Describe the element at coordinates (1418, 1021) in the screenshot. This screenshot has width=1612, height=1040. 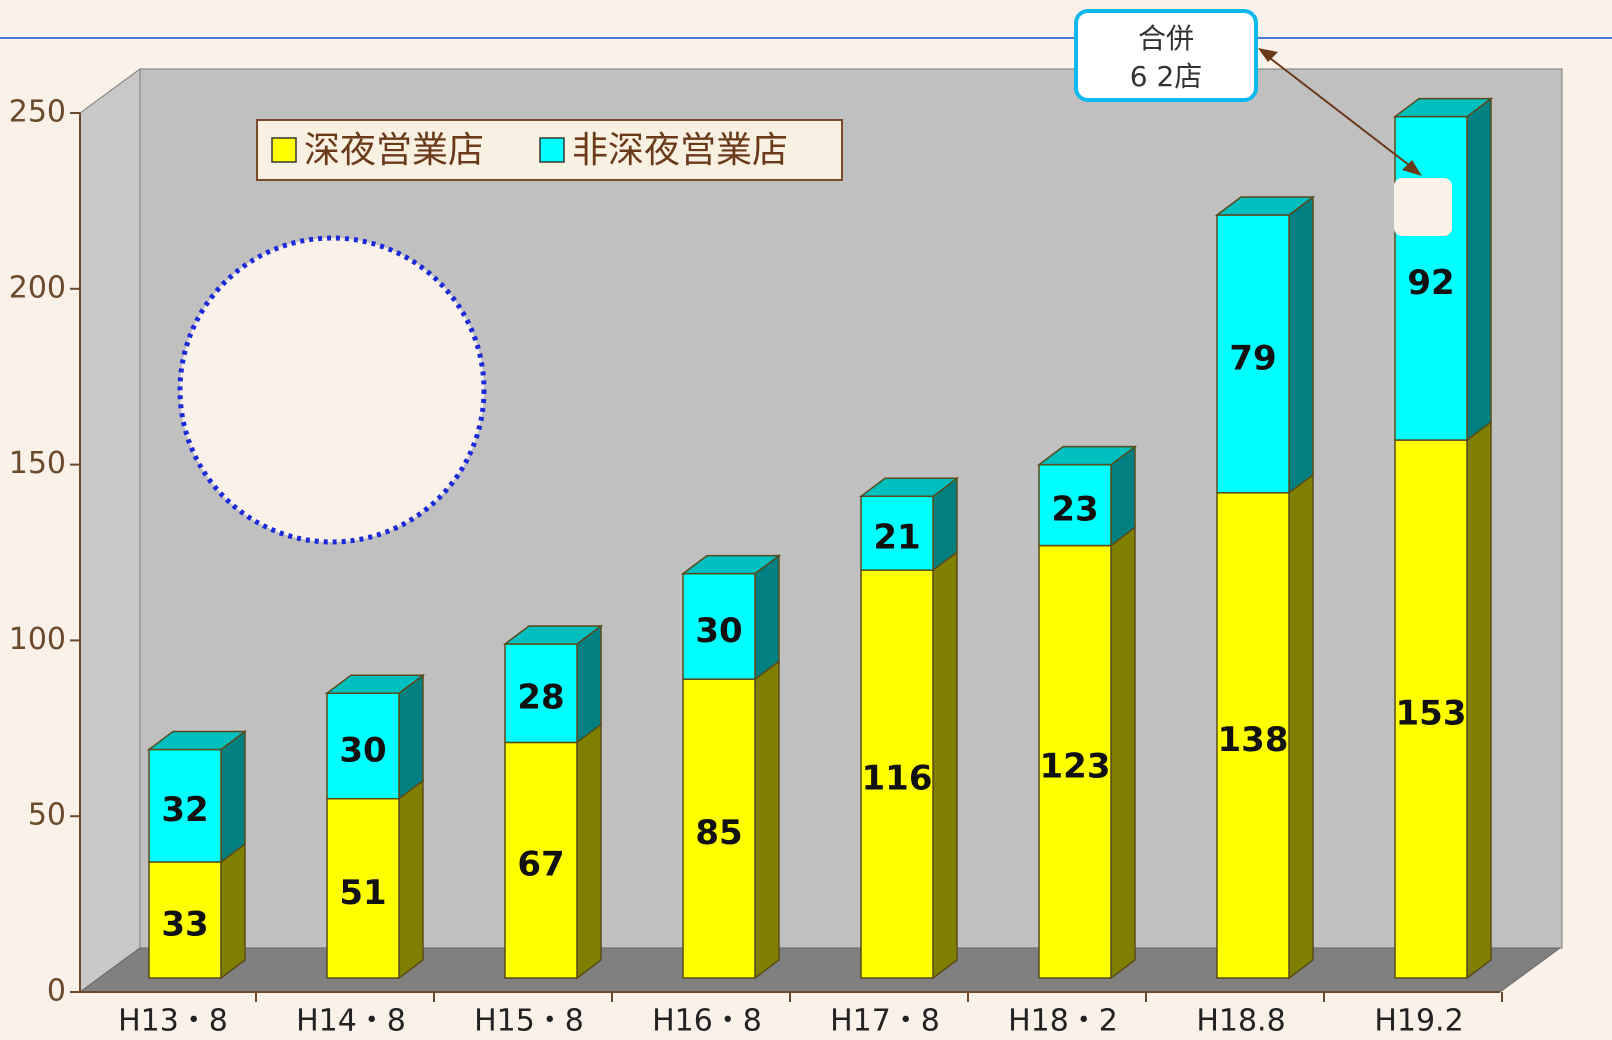
I see `x-tick-label: H19.2` at that location.